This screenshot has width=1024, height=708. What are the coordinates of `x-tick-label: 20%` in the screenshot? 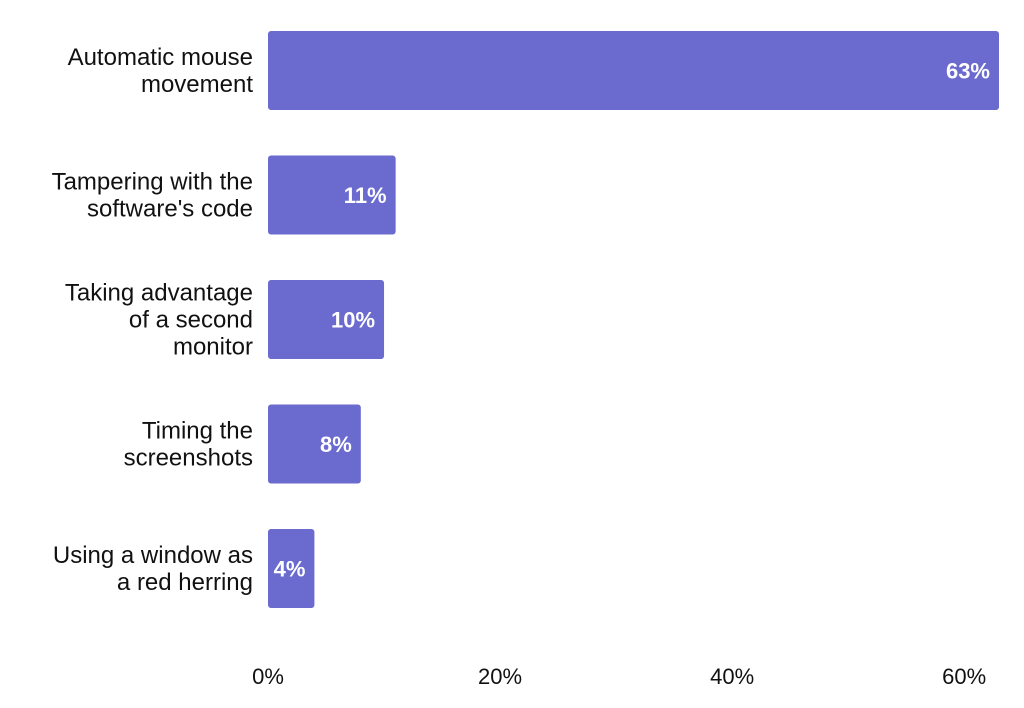 It's located at (500, 676).